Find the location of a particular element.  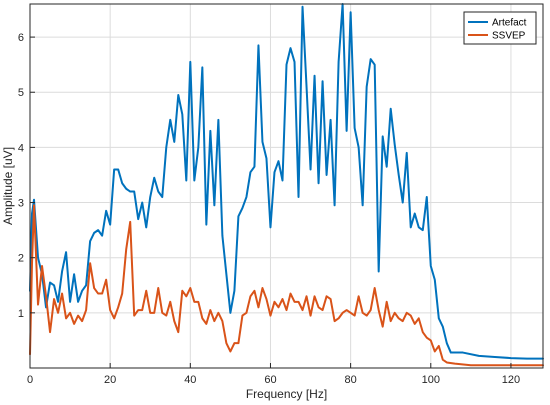

y-axis-label: Amplitude [uV] is located at coordinates (8, 186).